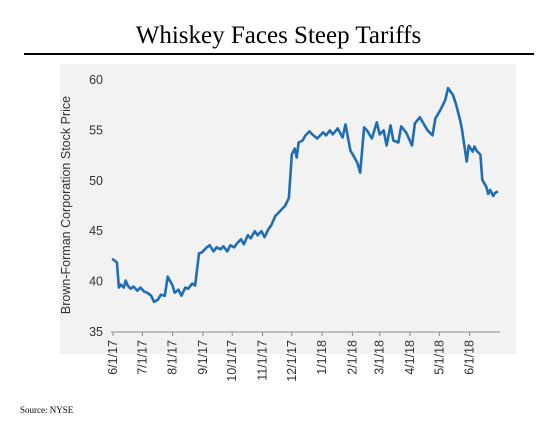  Describe the element at coordinates (470, 357) in the screenshot. I see `x-tick-label: 6/1/18` at that location.